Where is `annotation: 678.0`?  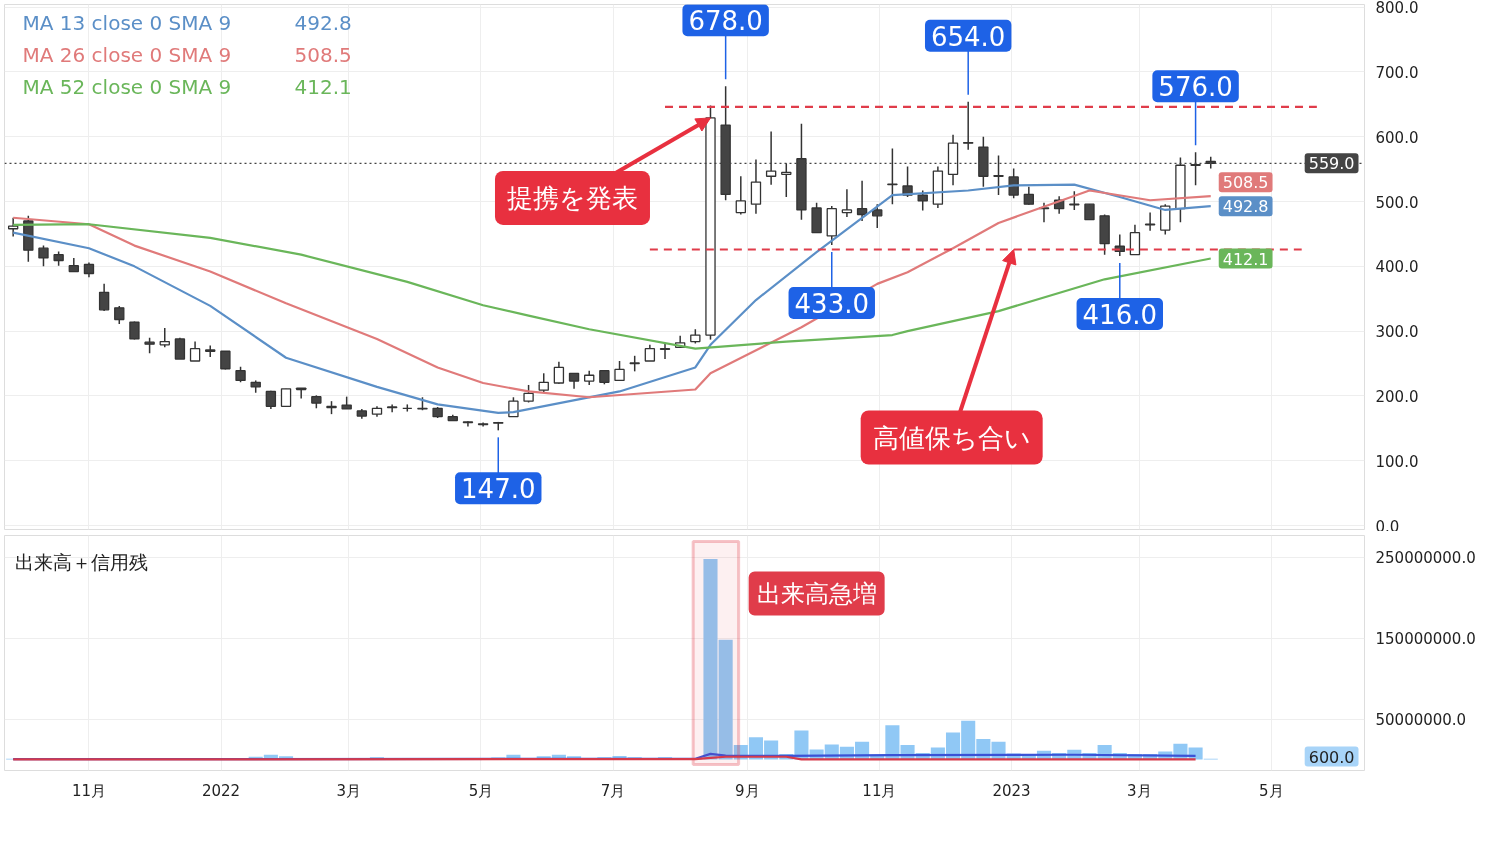
annotation: 678.0 is located at coordinates (725, 21).